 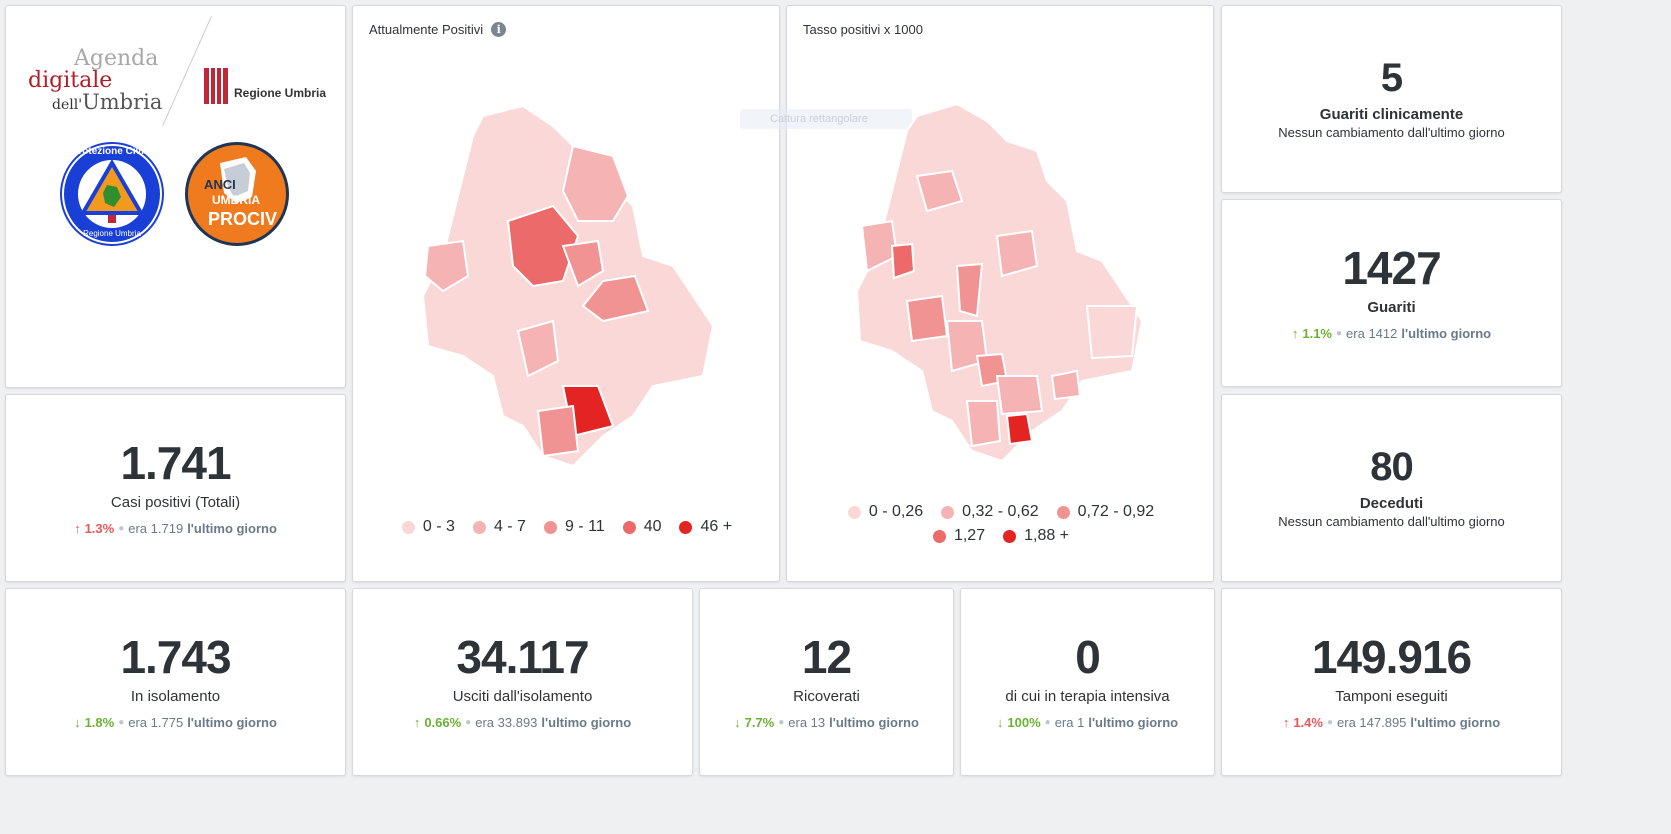 I want to click on map-legend: 0 - 3 4 - 7 9 - 11 40 46 +, so click(x=567, y=527).